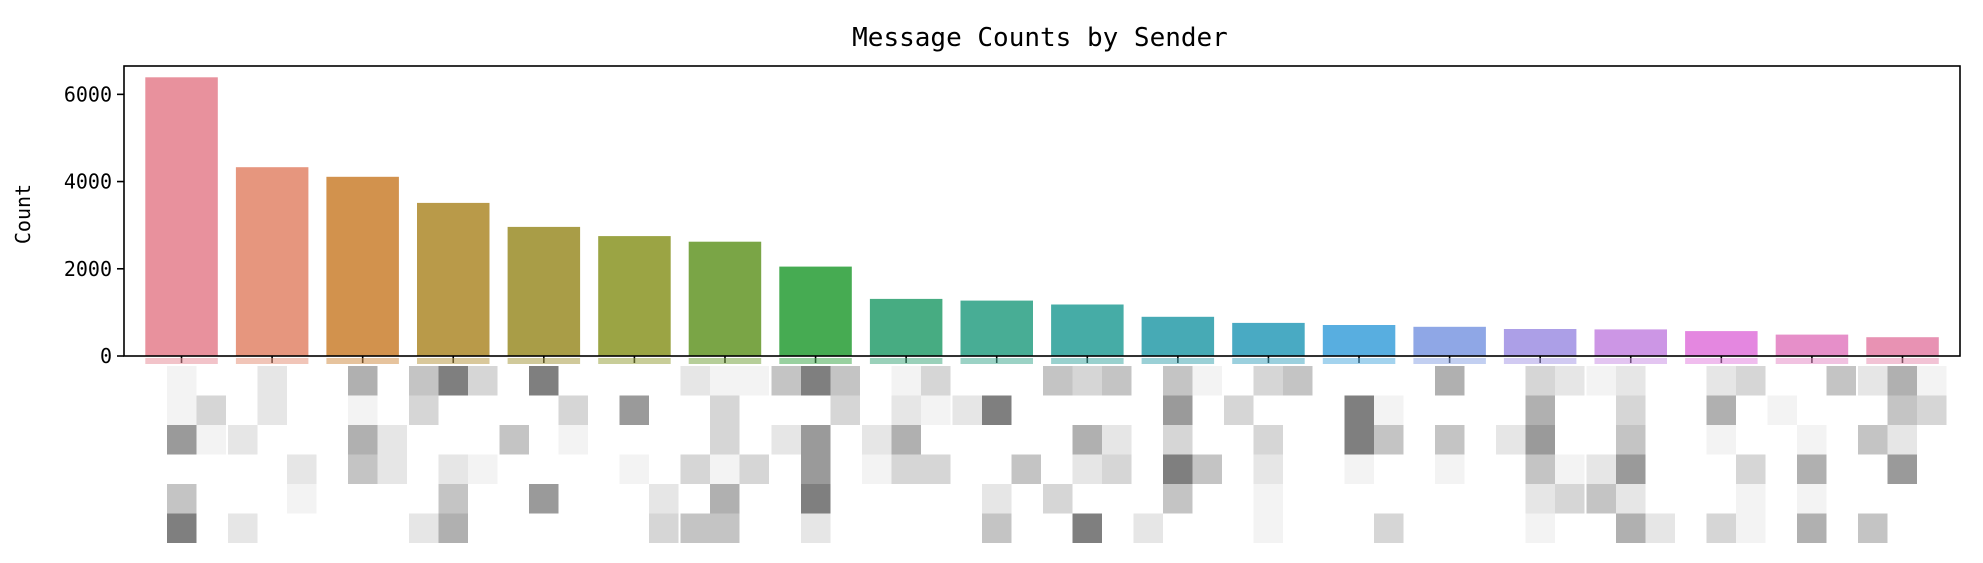  I want to click on chart-title: Message Counts by Sender, so click(1040, 38).